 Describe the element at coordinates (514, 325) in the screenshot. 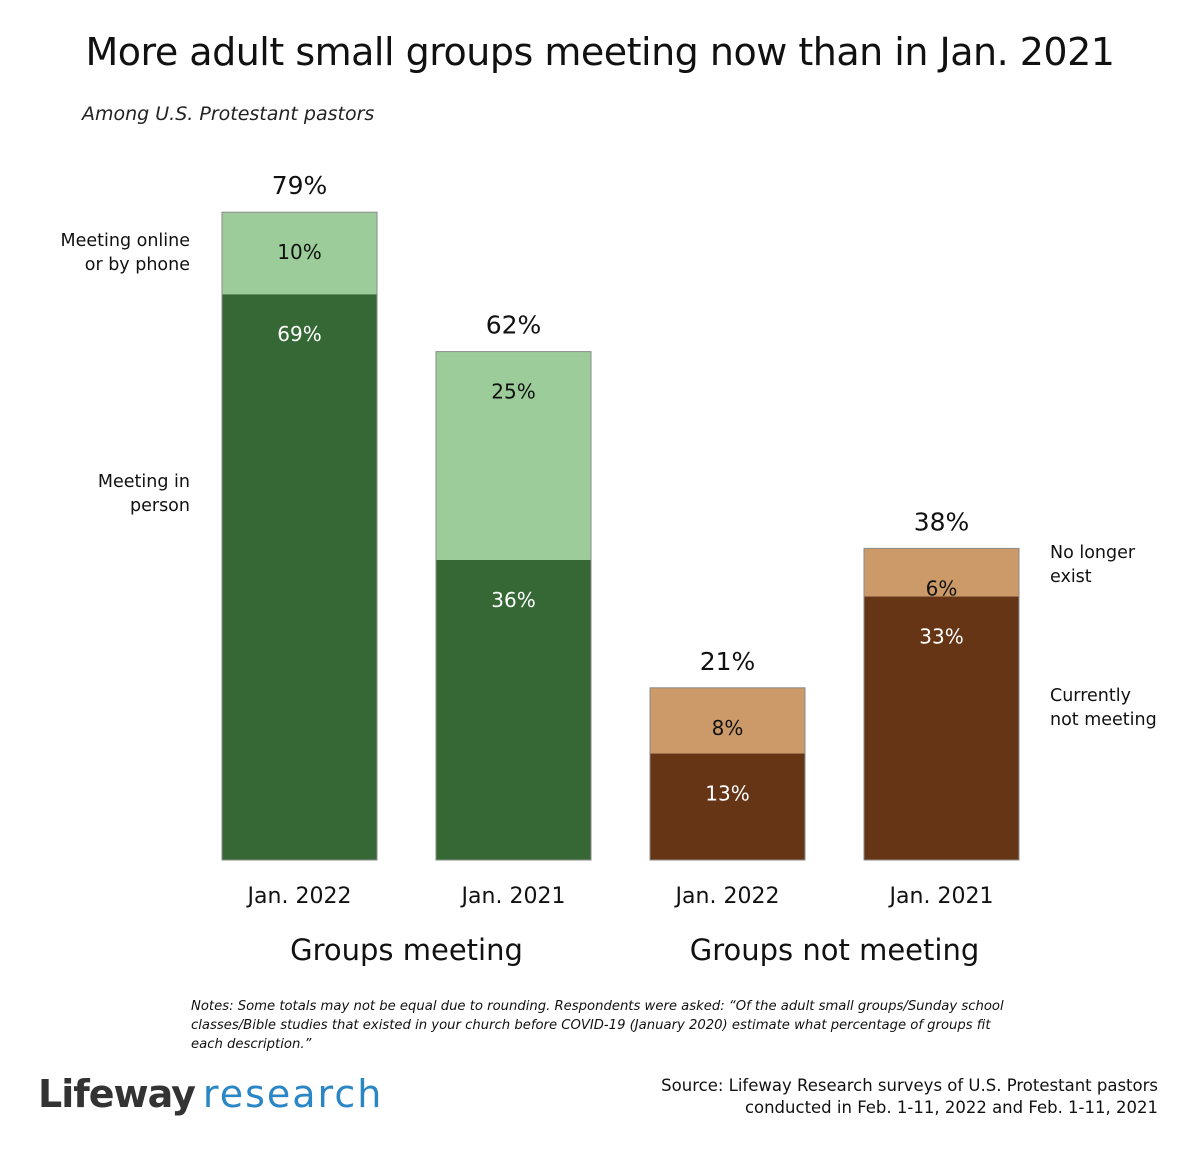

I see `bar-total-label: 62%` at that location.